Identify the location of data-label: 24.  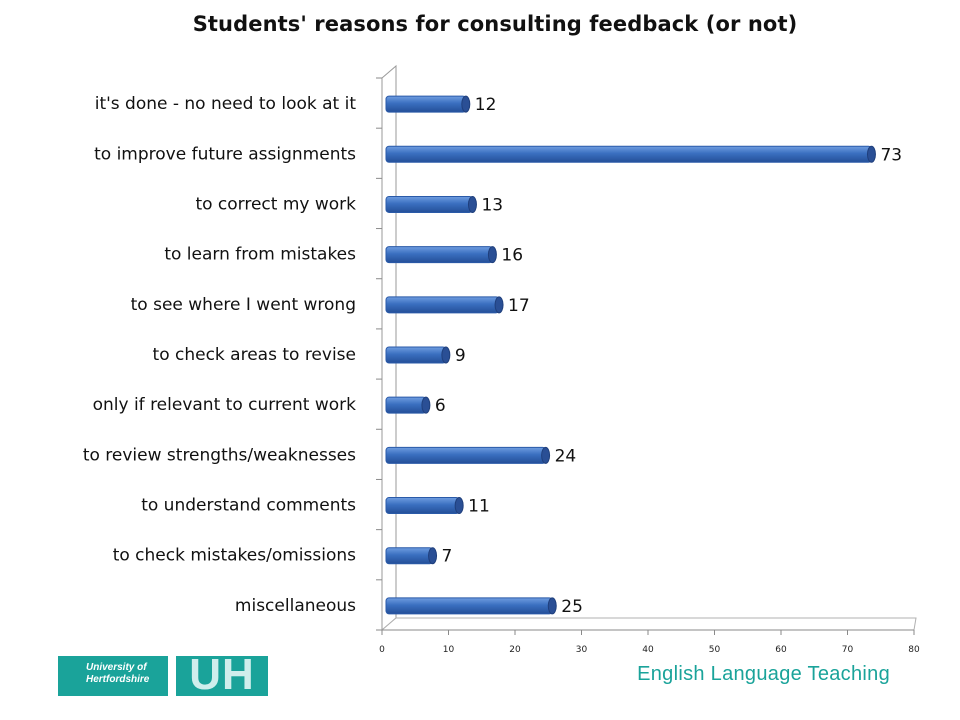
(566, 456).